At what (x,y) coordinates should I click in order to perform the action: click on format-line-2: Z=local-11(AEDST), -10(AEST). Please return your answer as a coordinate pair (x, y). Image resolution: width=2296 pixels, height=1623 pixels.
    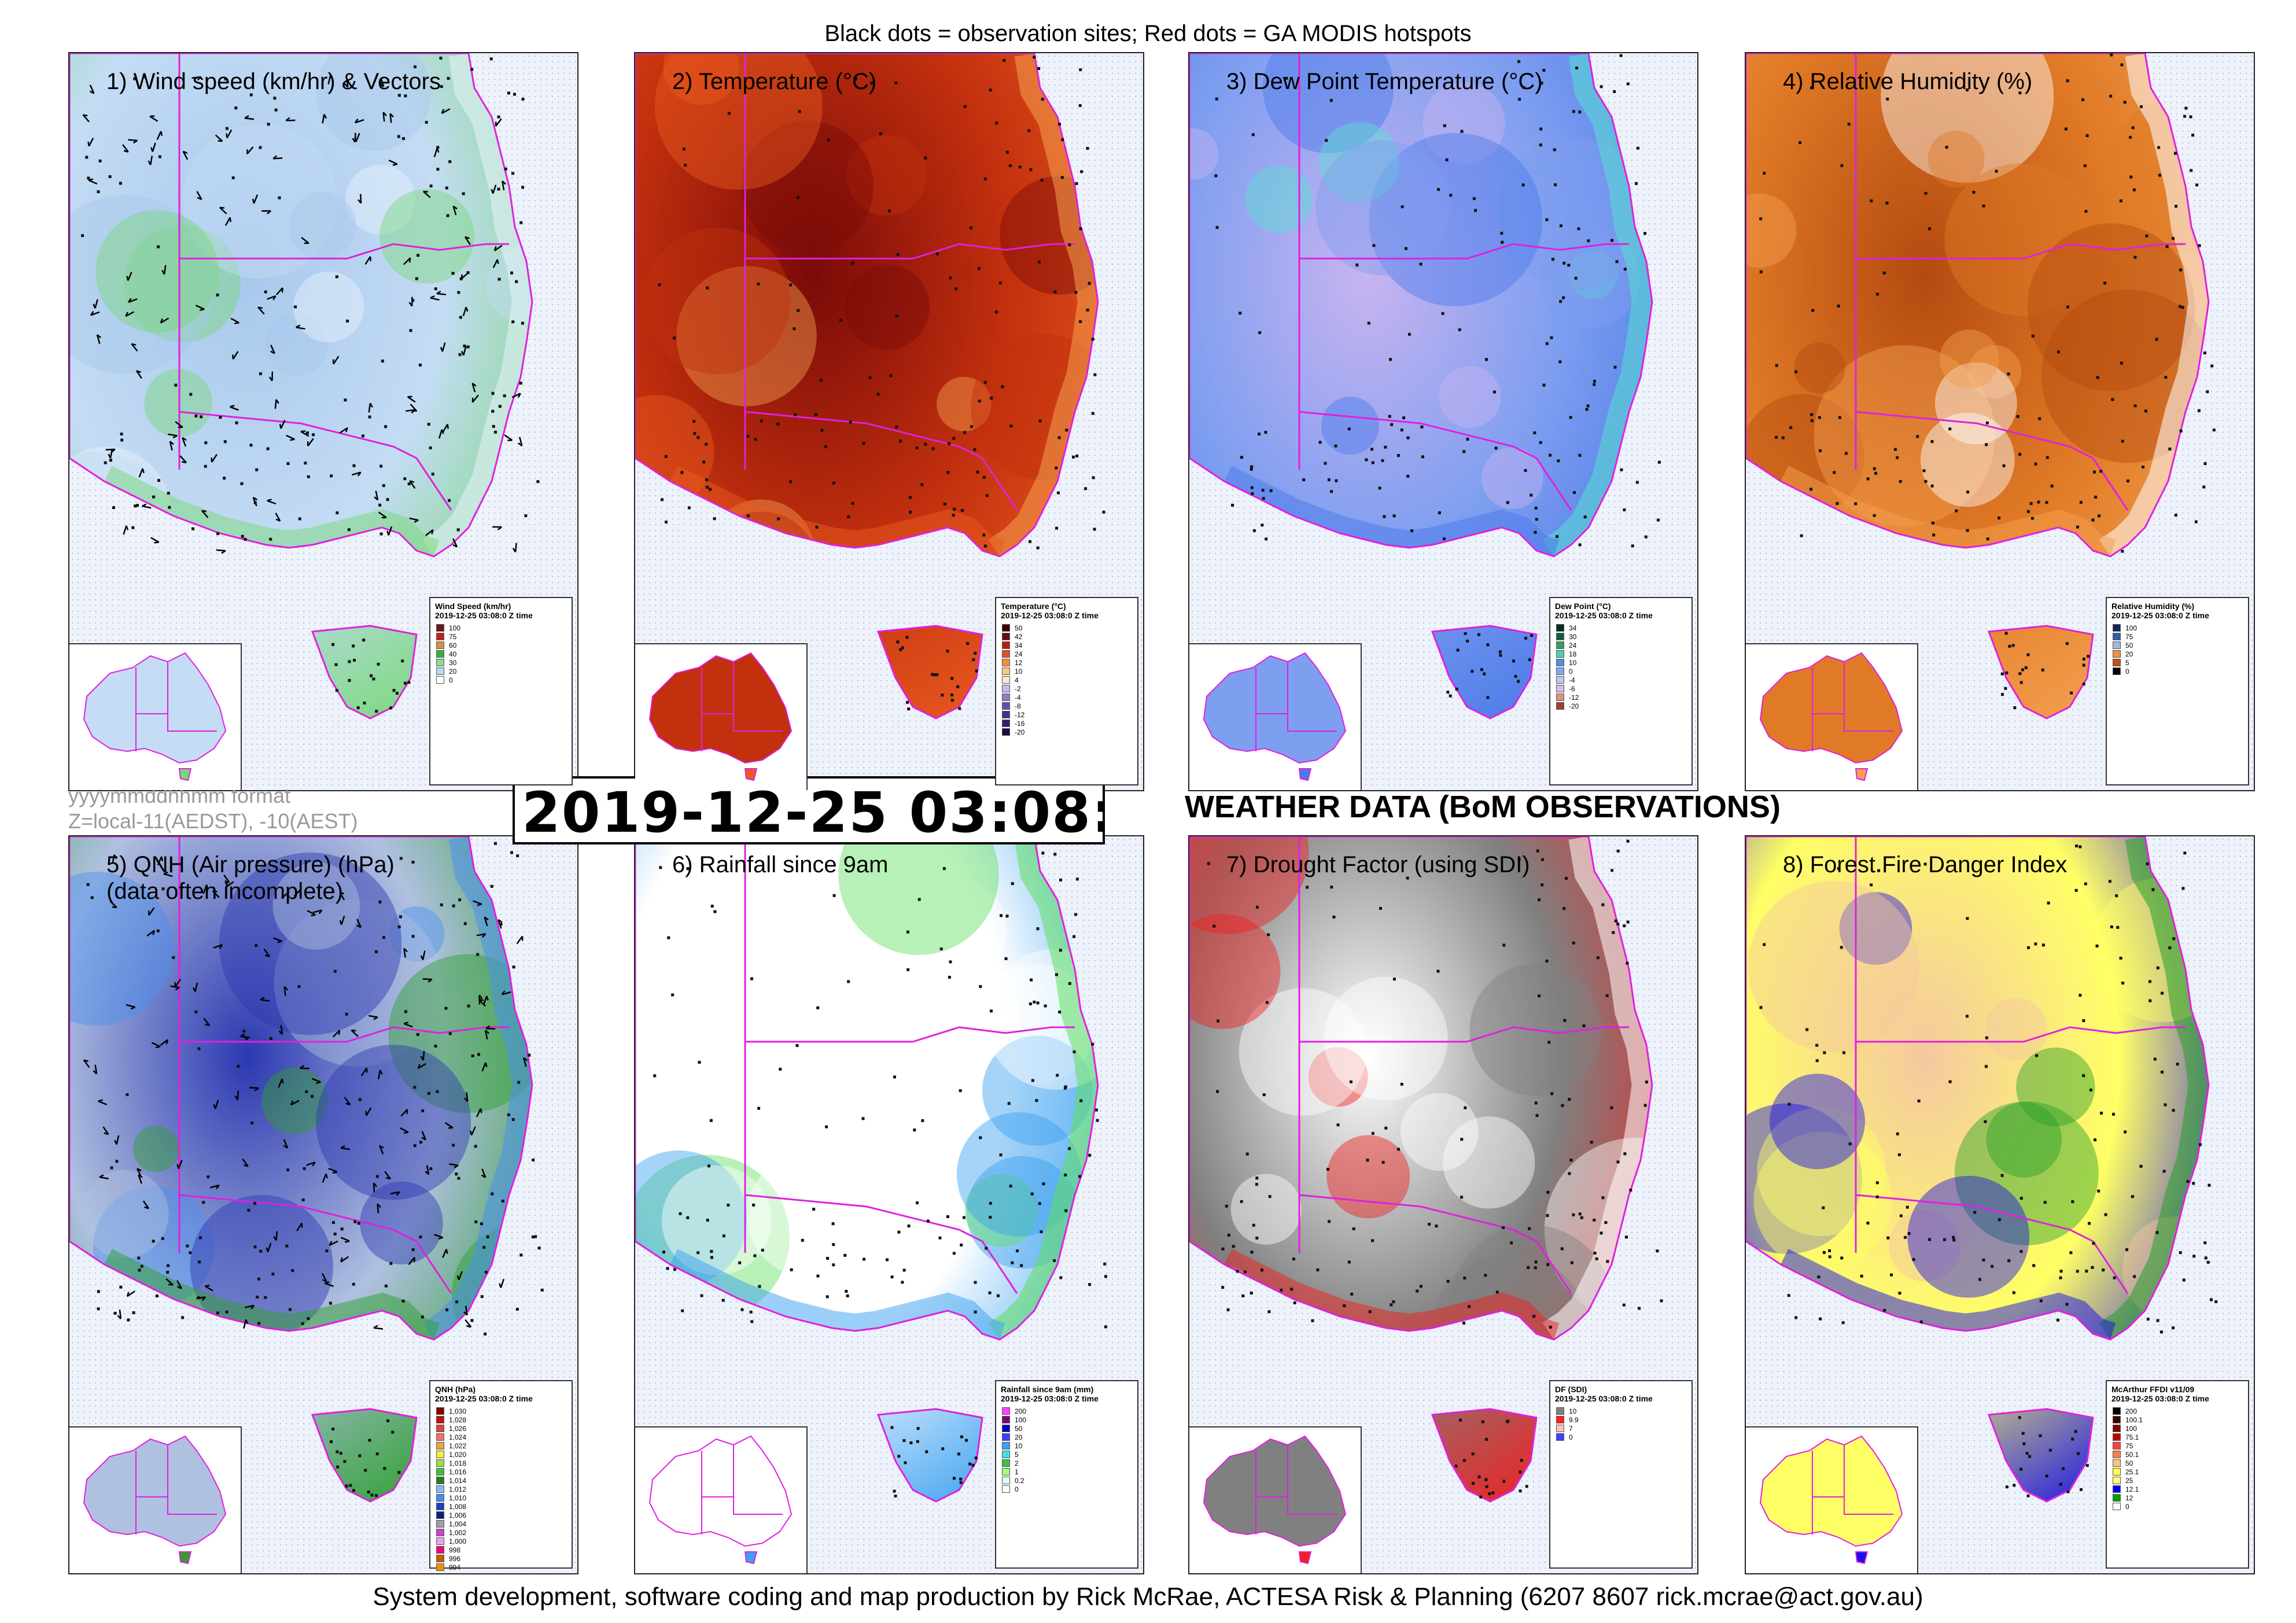
    Looking at the image, I should click on (213, 821).